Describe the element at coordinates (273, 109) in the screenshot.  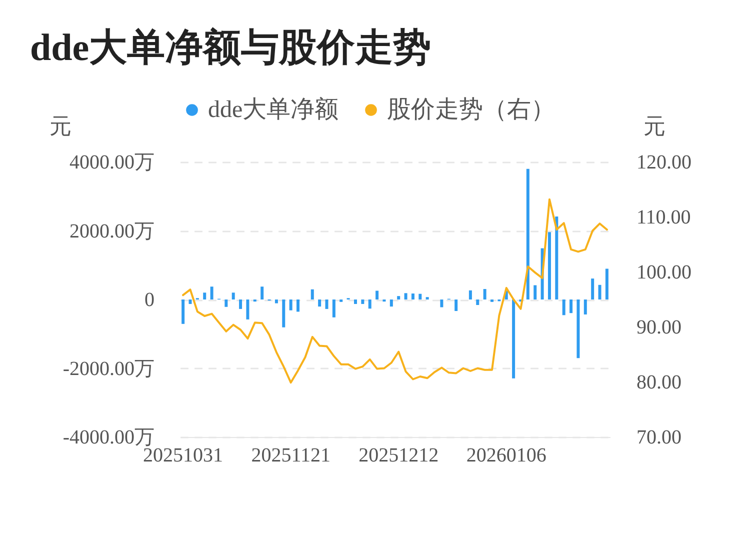
I see `legend-label: dde大单净额` at that location.